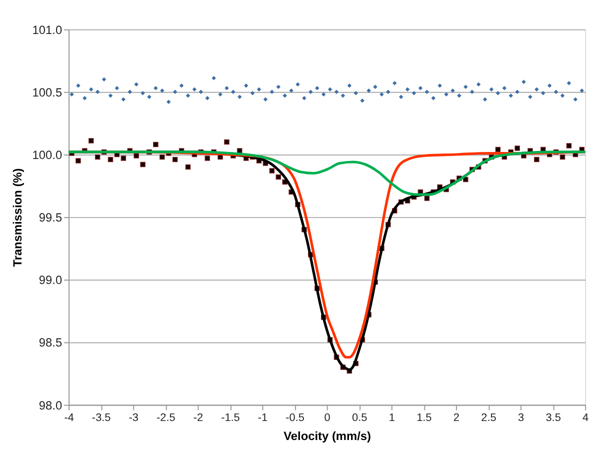  I want to click on y-tick-label: 101.0, so click(47, 29).